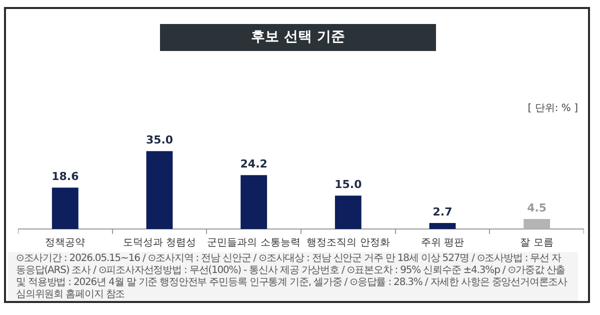 Image resolution: width=600 pixels, height=315 pixels. Describe the element at coordinates (254, 164) in the screenshot. I see `data-label: 24.2` at that location.